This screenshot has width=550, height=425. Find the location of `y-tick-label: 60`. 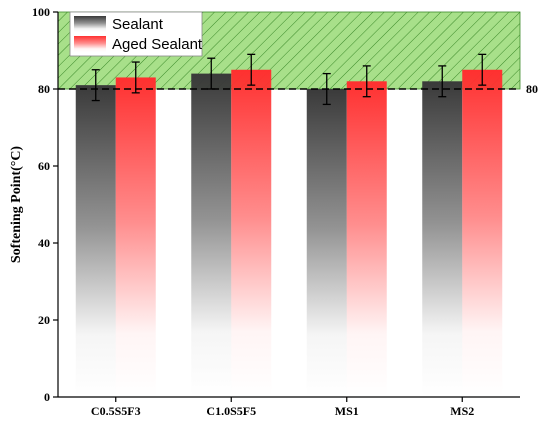

y-tick-label: 60 is located at coordinates (44, 166).